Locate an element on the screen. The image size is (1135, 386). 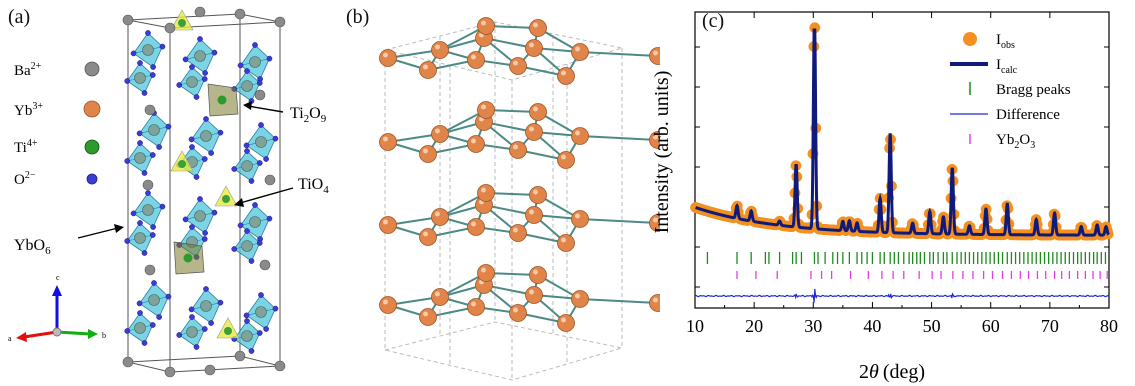
x-tick-label: 20 is located at coordinates (754, 326).